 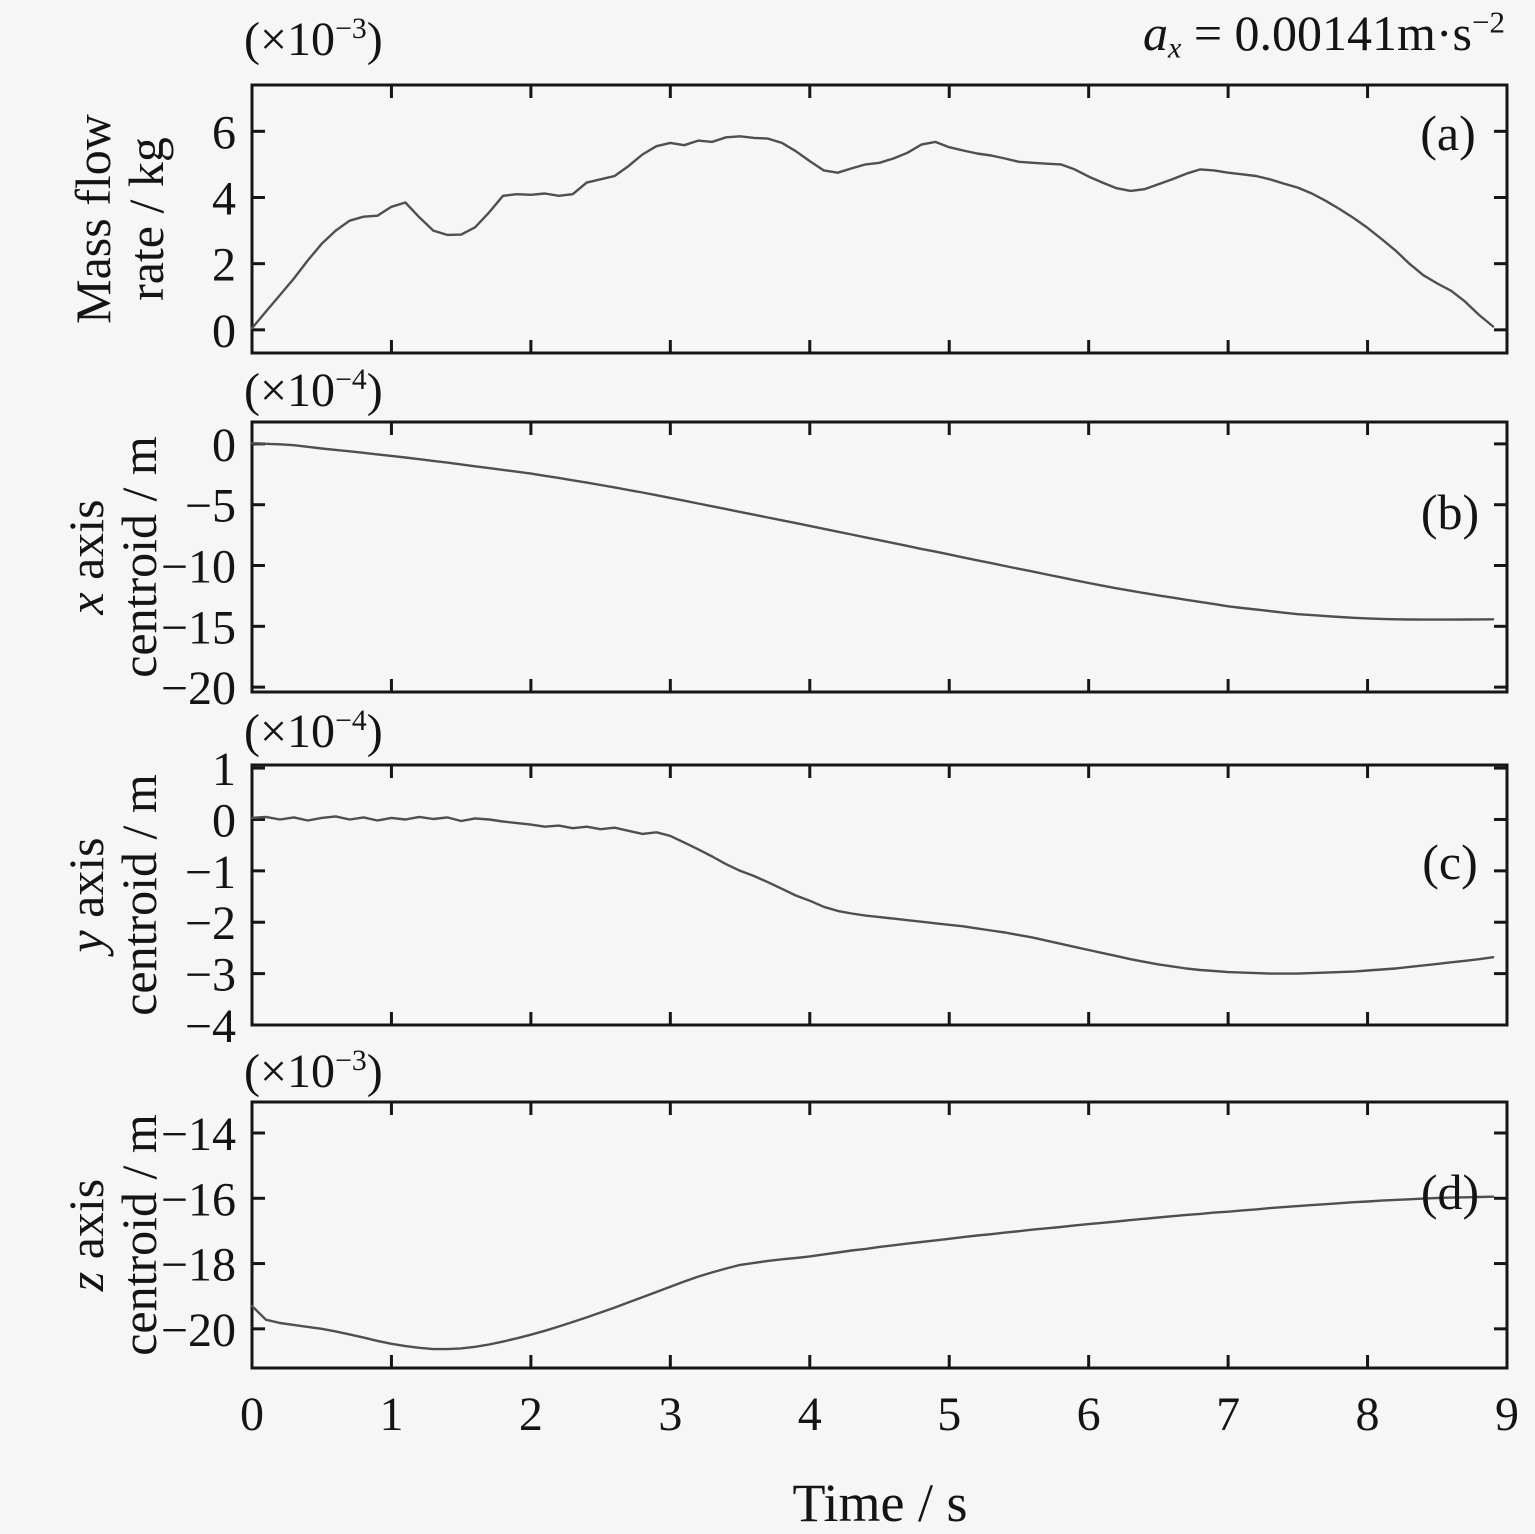 I want to click on panel-frame-(d), so click(x=879, y=1235).